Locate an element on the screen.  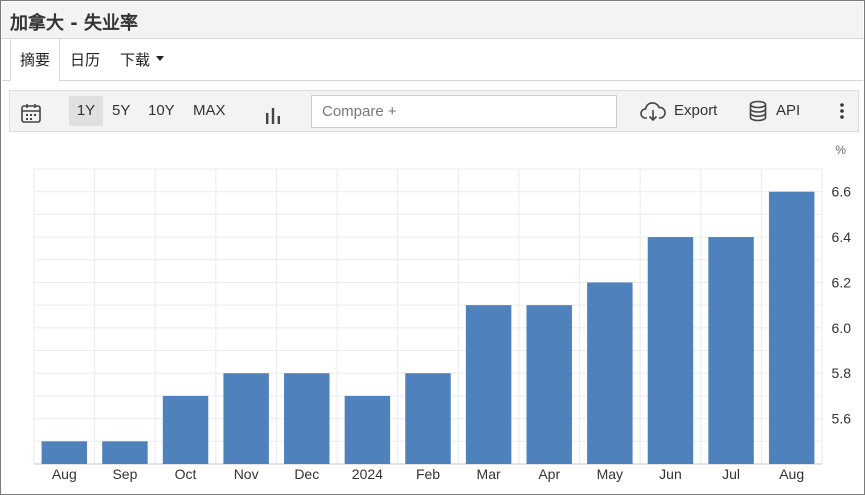
x-tick-label: Nov is located at coordinates (246, 474).